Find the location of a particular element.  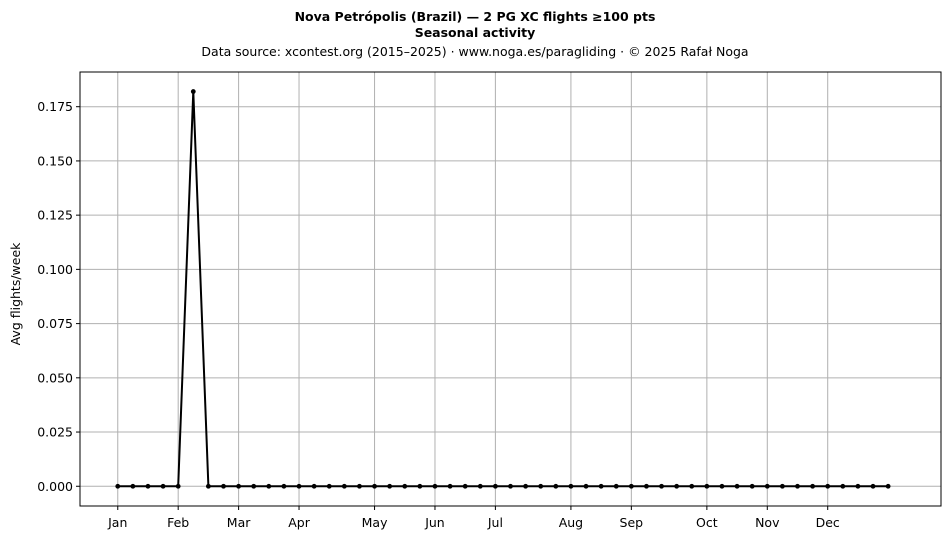

x-tick-label: Jun is located at coordinates (434, 522).